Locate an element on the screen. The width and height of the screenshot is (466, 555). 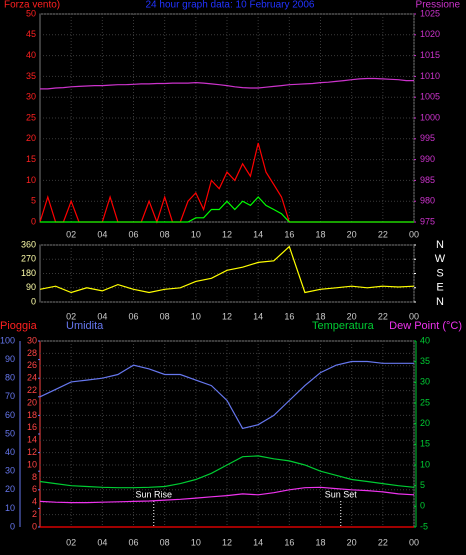
y-tick-label: 18 is located at coordinates (32, 415).